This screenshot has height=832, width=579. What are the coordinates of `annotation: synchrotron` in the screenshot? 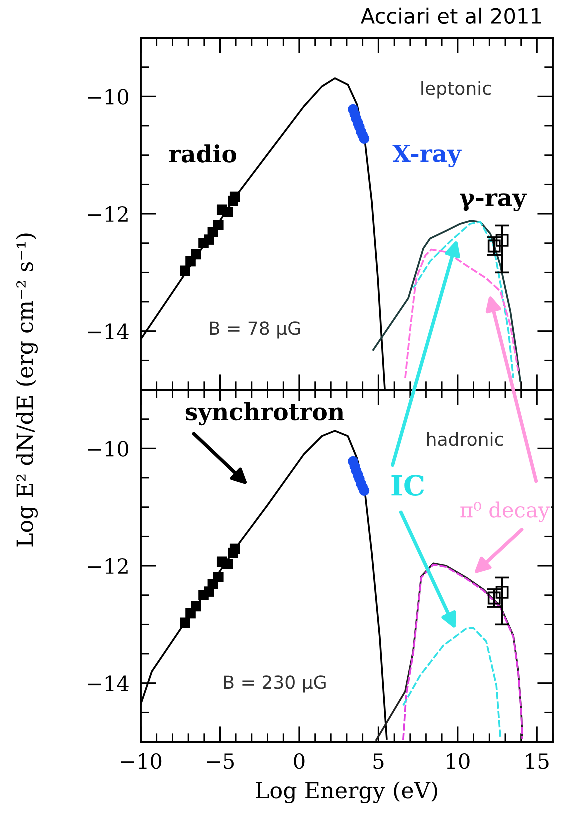 It's located at (265, 414).